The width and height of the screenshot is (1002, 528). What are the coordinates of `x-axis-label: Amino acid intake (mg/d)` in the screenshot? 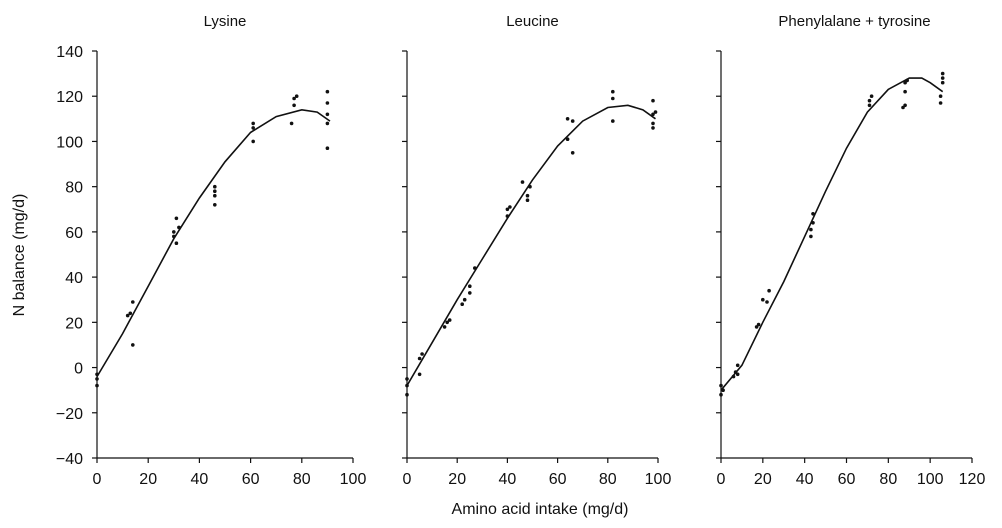 It's located at (540, 509).